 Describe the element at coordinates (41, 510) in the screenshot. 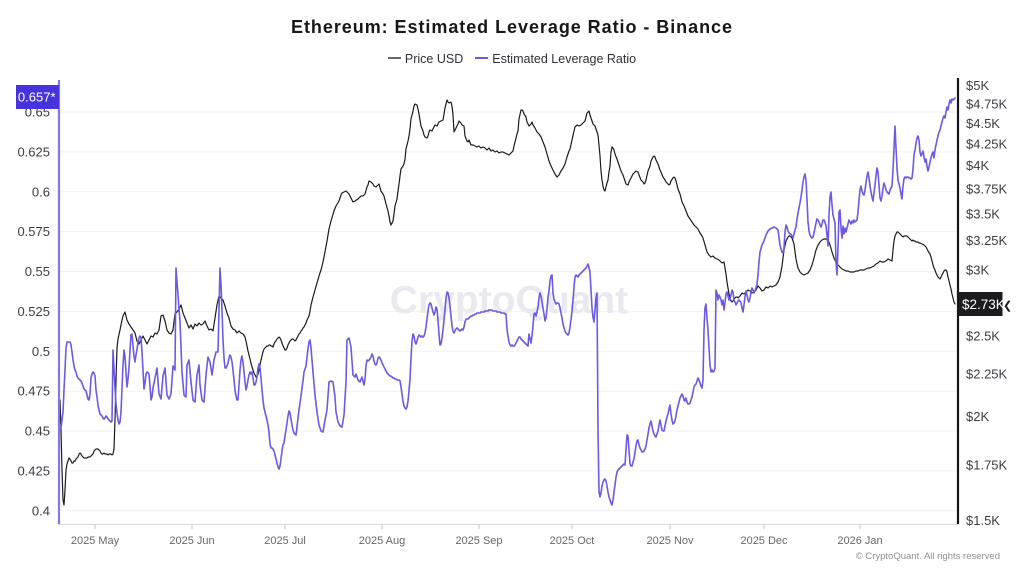

I see `svg-text: 0.4` at that location.